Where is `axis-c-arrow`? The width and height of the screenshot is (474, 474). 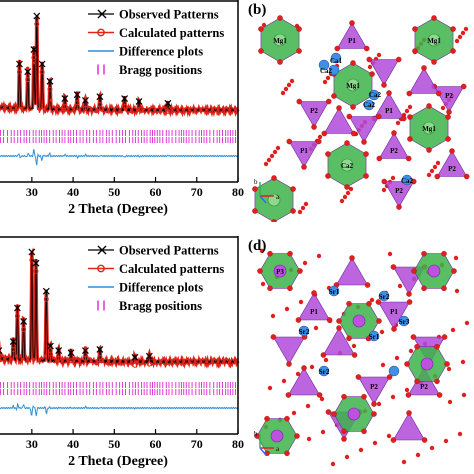
axis-c-arrow is located at coordinates (263, 199).